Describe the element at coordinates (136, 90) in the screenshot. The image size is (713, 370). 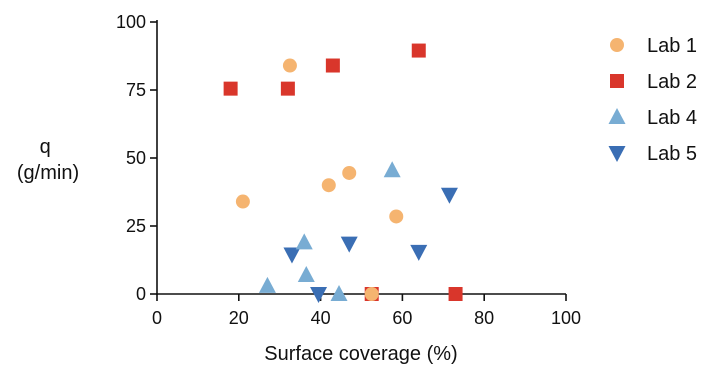
I see `y-tick-label: 75` at that location.